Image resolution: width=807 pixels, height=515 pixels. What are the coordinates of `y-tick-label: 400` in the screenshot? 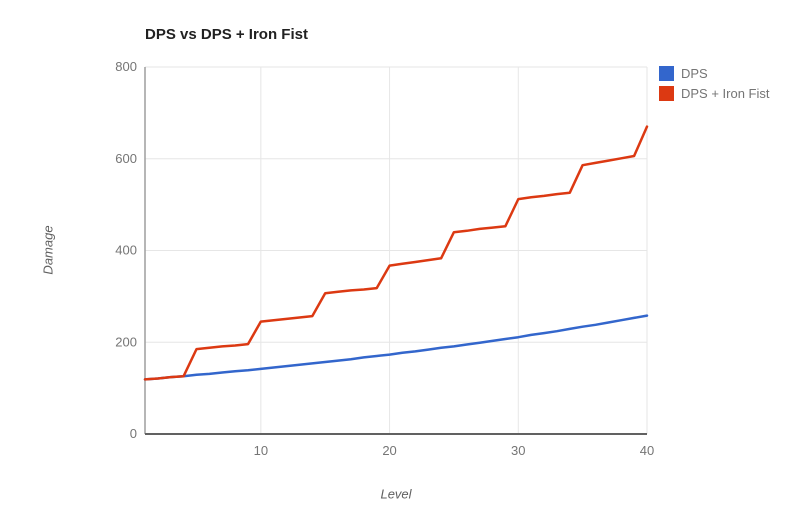 It's located at (126, 250).